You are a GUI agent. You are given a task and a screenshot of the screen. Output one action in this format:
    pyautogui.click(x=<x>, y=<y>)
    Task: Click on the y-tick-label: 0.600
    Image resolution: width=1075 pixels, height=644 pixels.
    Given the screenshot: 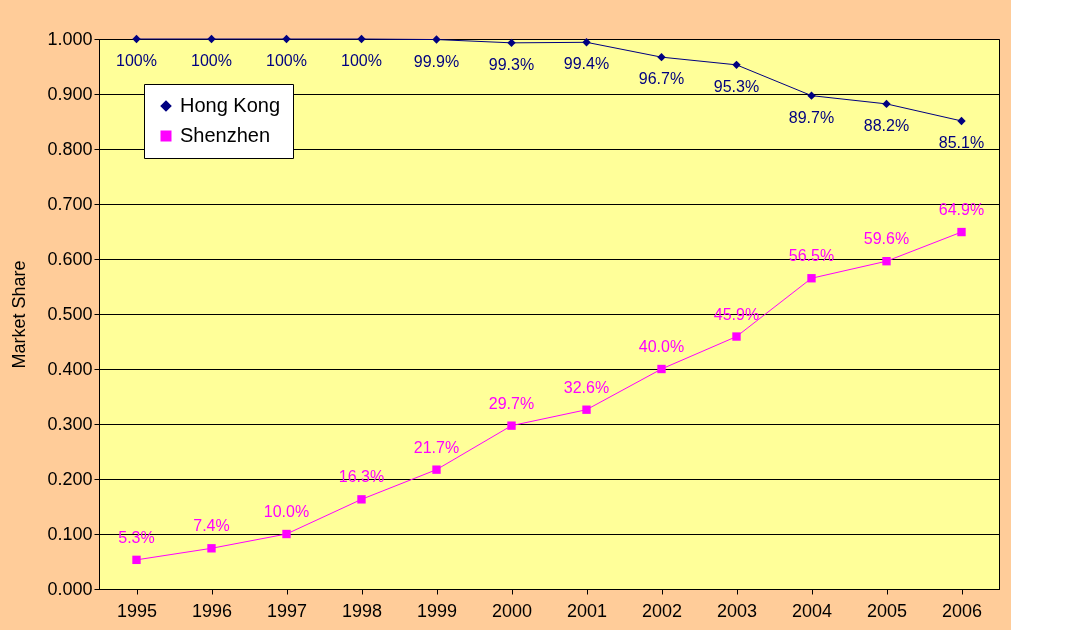 What is the action you would take?
    pyautogui.click(x=70, y=258)
    